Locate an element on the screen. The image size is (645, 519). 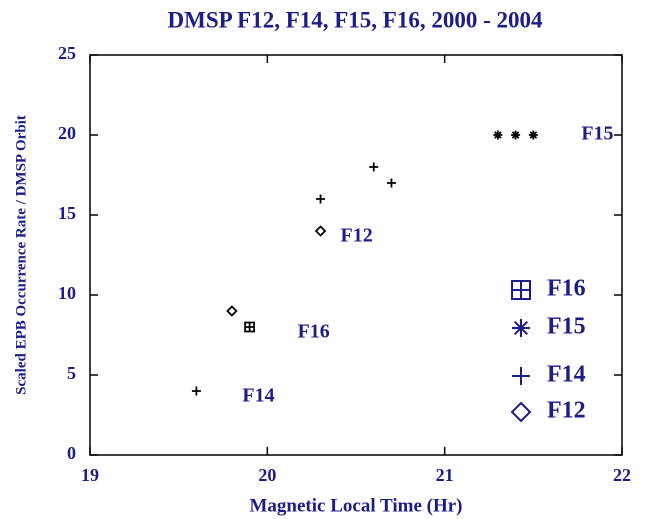
point-annotation: F15 is located at coordinates (597, 134).